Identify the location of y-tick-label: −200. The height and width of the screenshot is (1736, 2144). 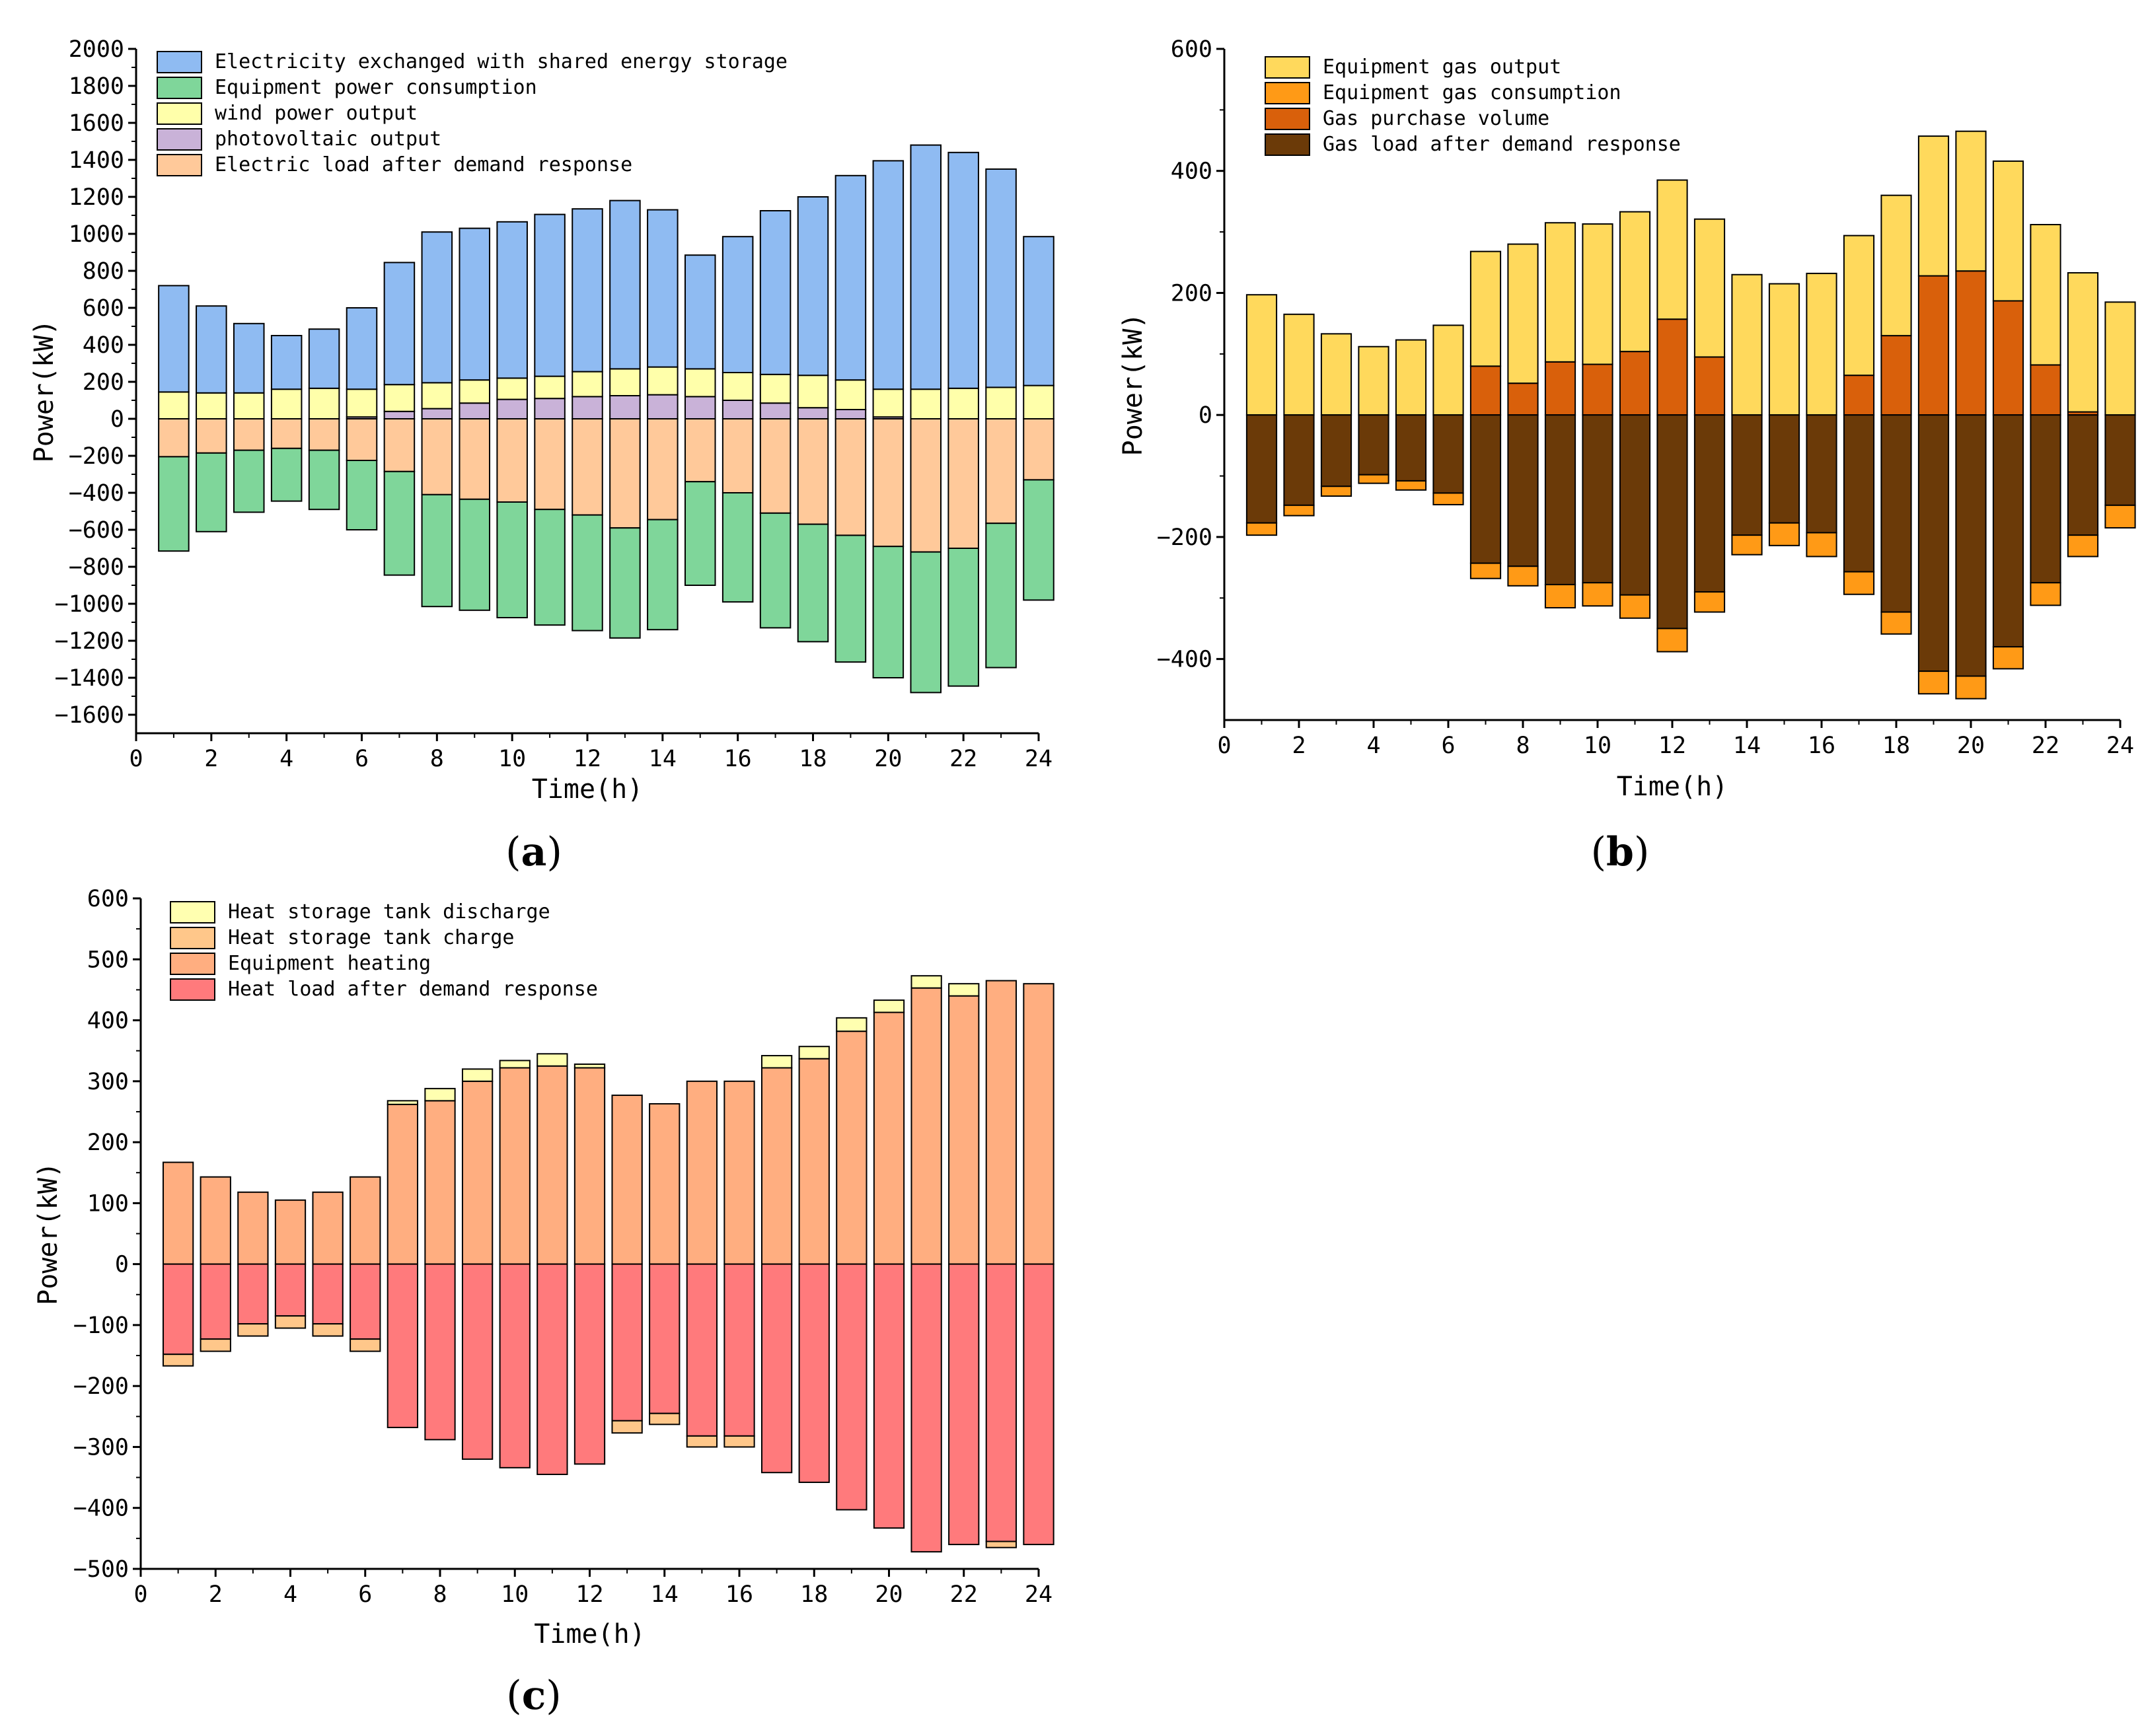
(1184, 537).